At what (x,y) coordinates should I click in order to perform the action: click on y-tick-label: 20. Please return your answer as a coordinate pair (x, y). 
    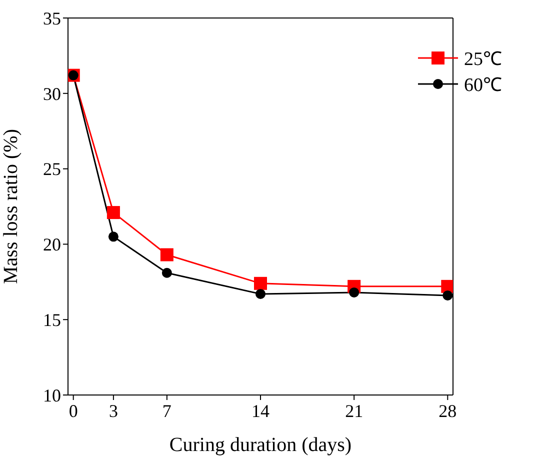
    Looking at the image, I should click on (52, 244).